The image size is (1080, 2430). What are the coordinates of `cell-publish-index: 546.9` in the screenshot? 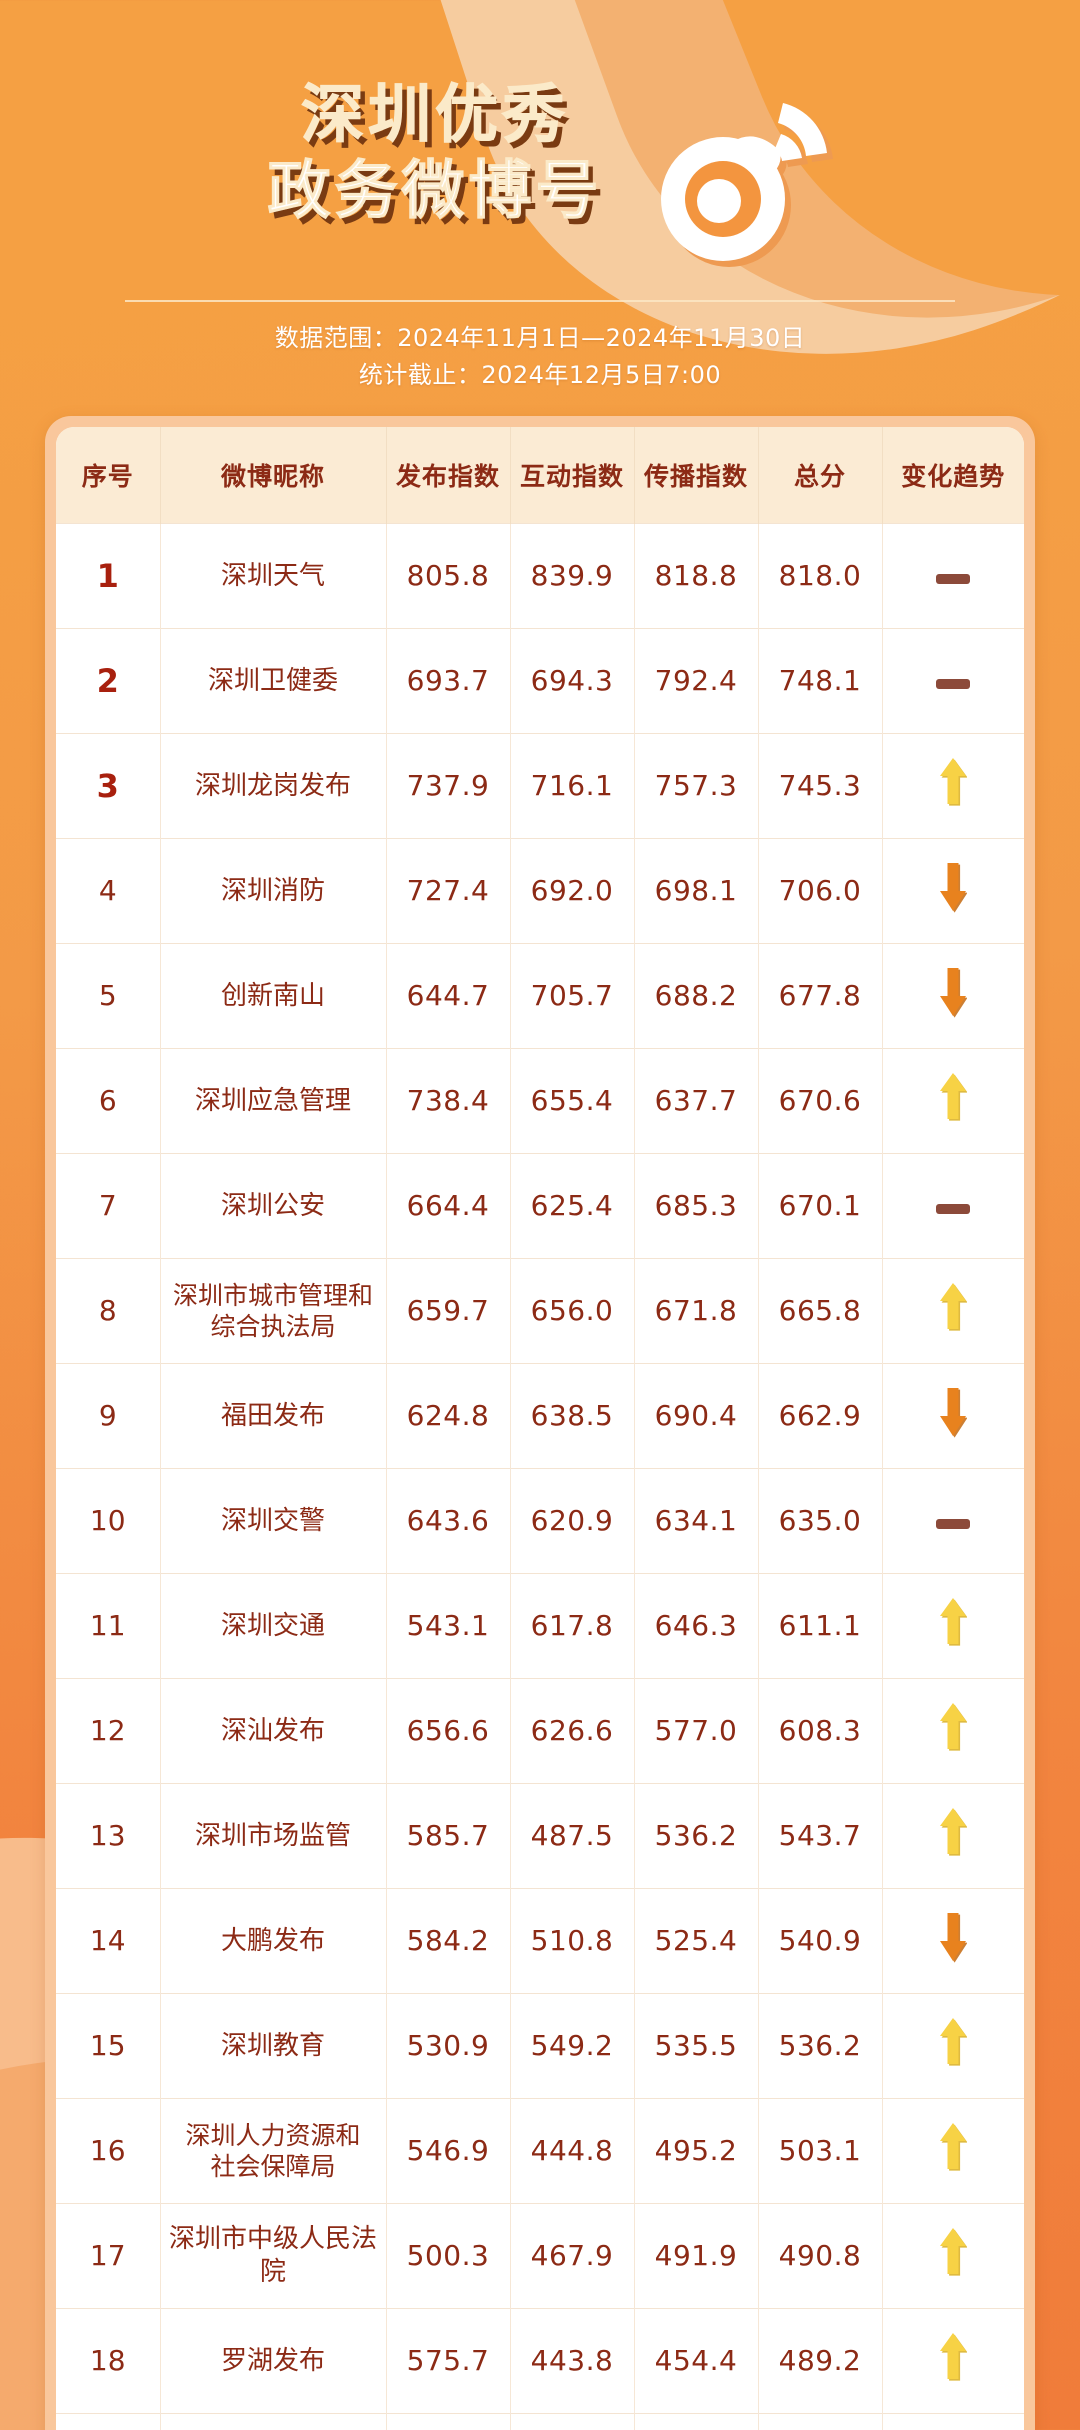 It's located at (448, 2150).